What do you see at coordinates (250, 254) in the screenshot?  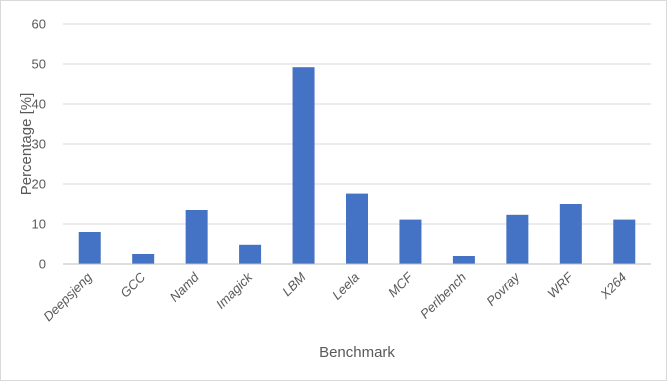 I see `bar-imagick` at bounding box center [250, 254].